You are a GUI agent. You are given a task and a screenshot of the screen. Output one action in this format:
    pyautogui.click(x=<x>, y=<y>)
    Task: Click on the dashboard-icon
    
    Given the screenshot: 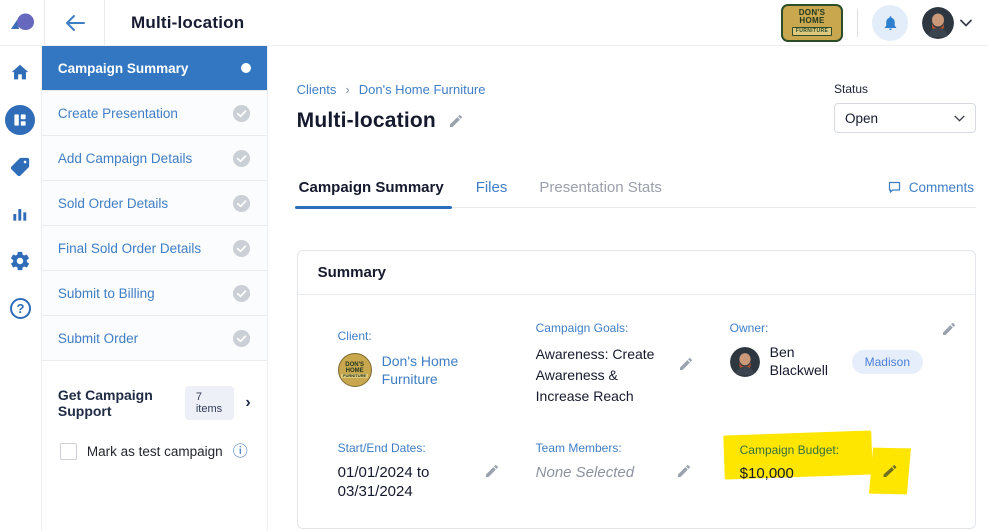 What is the action you would take?
    pyautogui.click(x=20, y=120)
    